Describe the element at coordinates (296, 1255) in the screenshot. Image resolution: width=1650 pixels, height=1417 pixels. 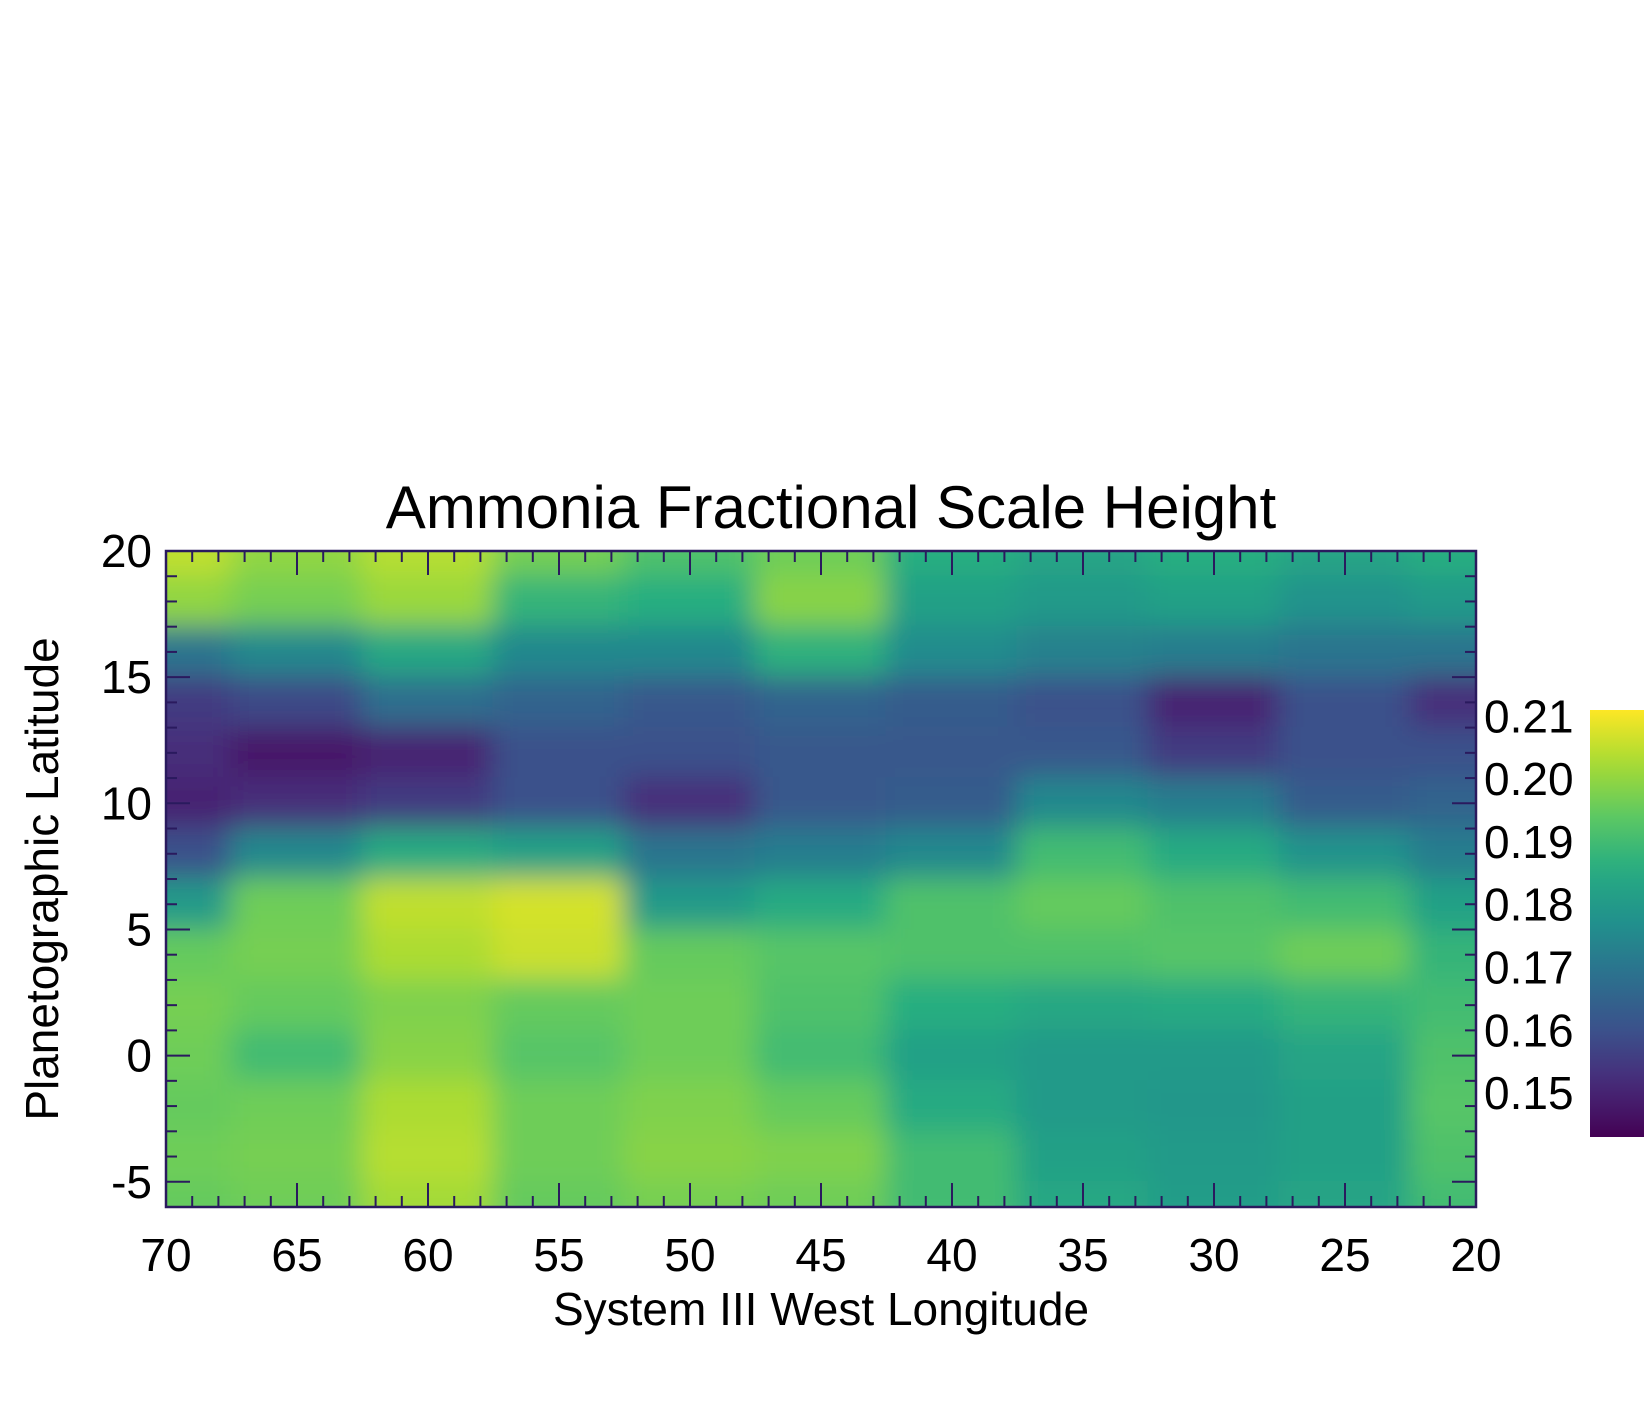
I see `x-tick-label: 65` at that location.